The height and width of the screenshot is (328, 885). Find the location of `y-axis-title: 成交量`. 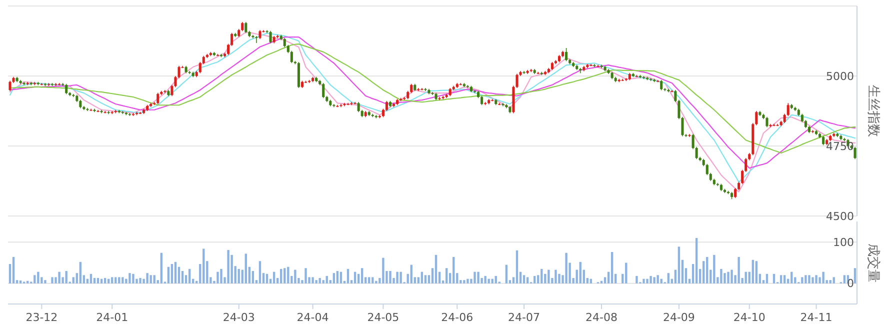

y-axis-title: 成交量 is located at coordinates (873, 262).